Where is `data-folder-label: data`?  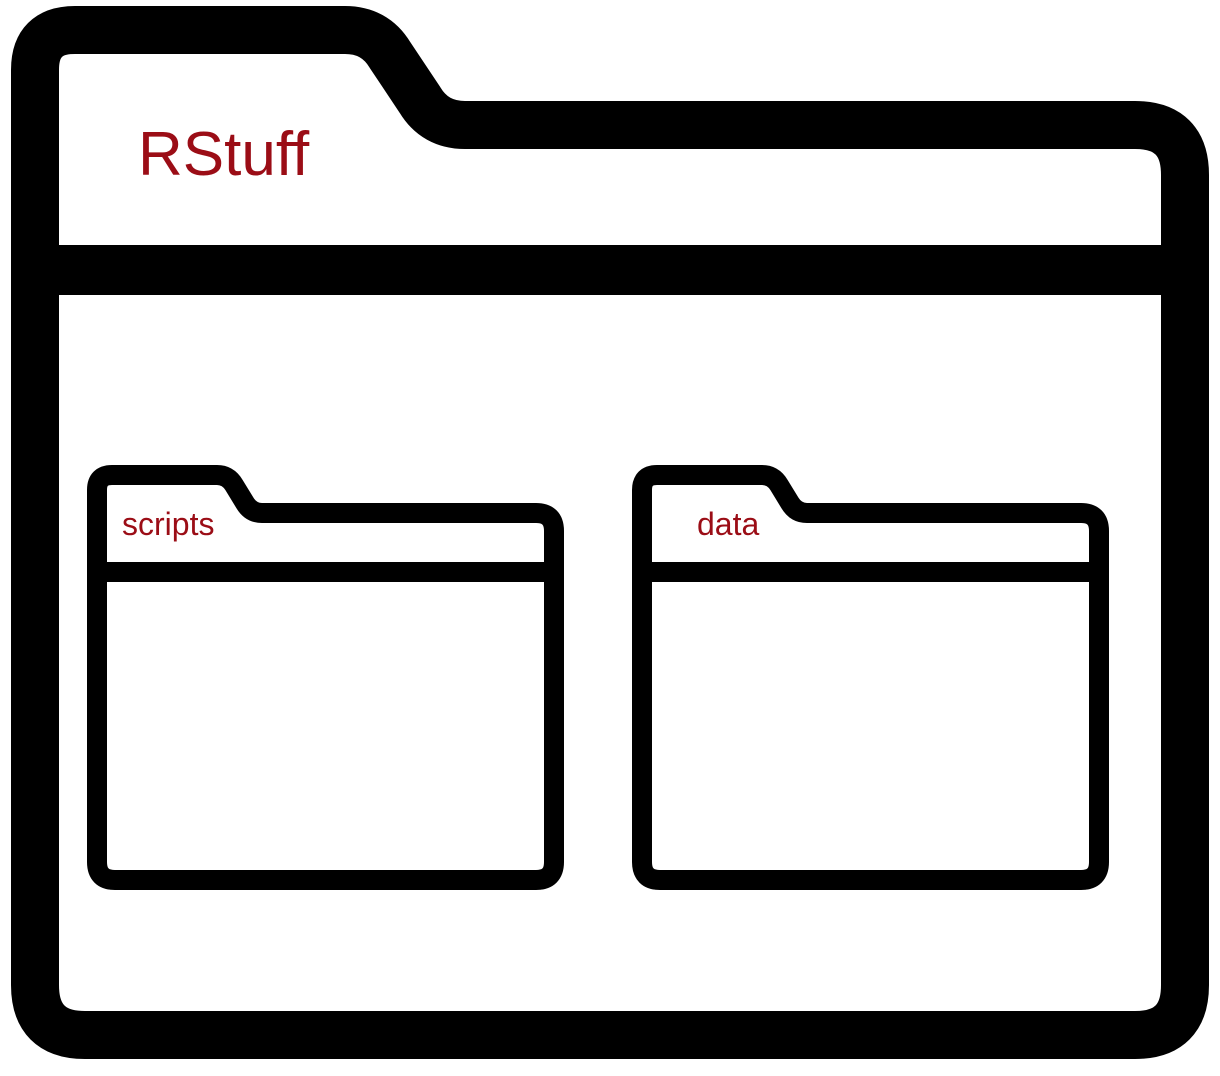 data-folder-label: data is located at coordinates (728, 524).